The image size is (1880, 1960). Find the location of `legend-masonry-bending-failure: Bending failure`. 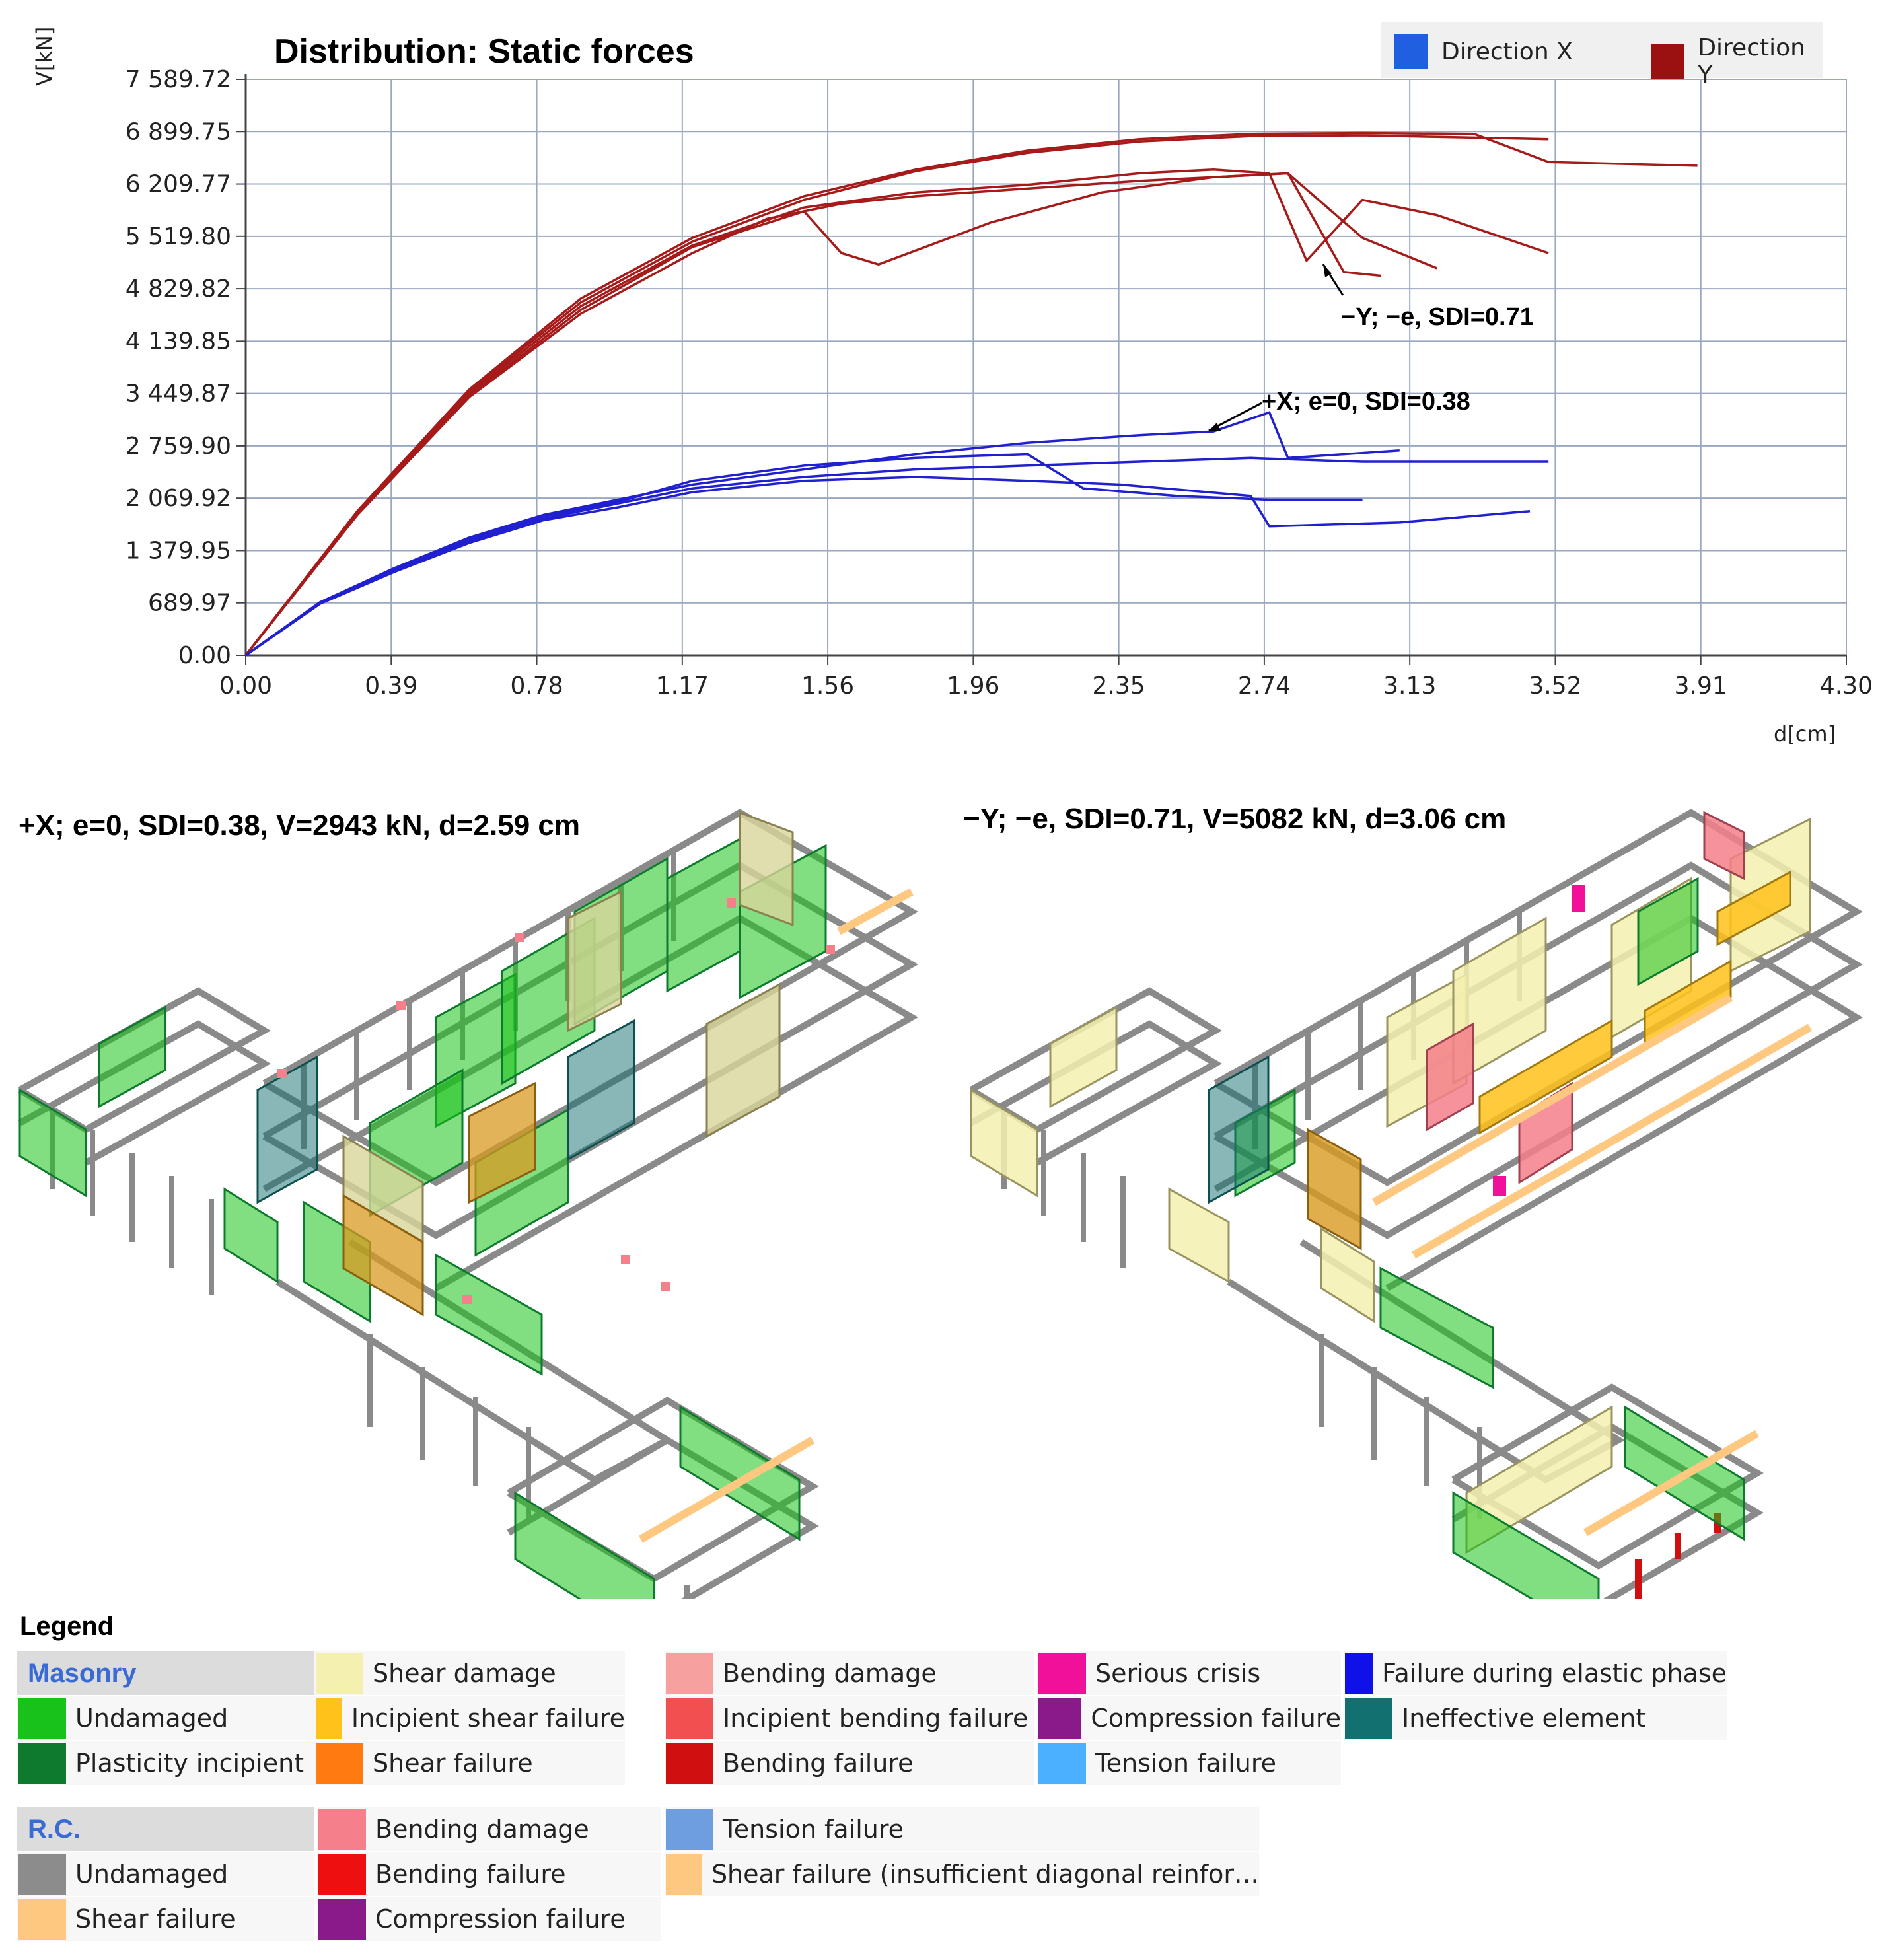

legend-masonry-bending-failure: Bending failure is located at coordinates (849, 1763).